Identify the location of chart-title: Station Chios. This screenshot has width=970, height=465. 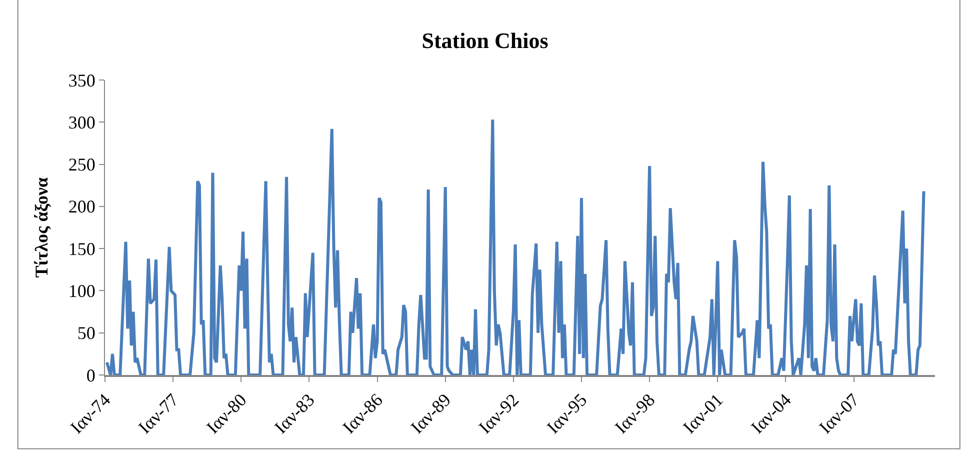
(485, 40).